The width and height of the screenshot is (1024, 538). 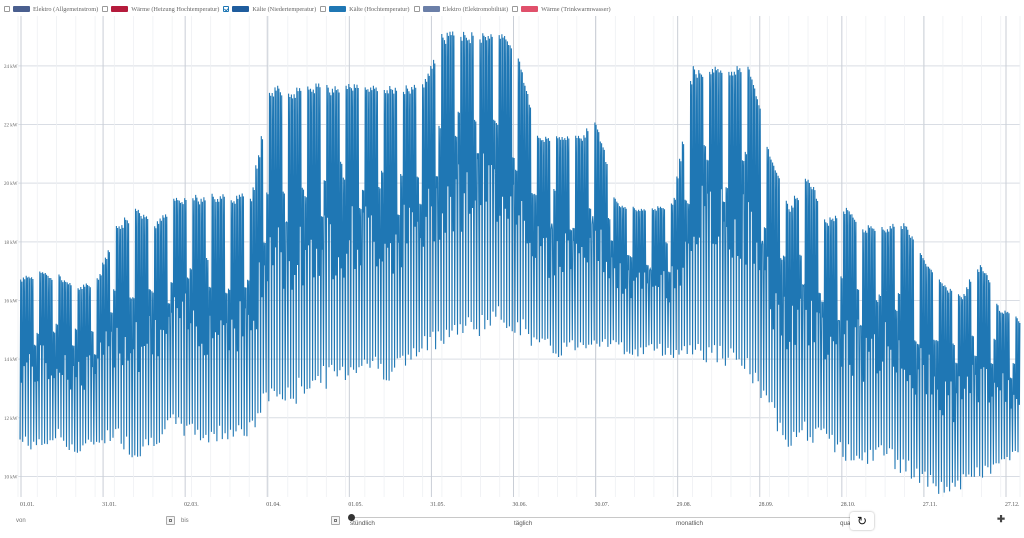 I want to click on x-tick-label: 29.08., so click(x=684, y=505).